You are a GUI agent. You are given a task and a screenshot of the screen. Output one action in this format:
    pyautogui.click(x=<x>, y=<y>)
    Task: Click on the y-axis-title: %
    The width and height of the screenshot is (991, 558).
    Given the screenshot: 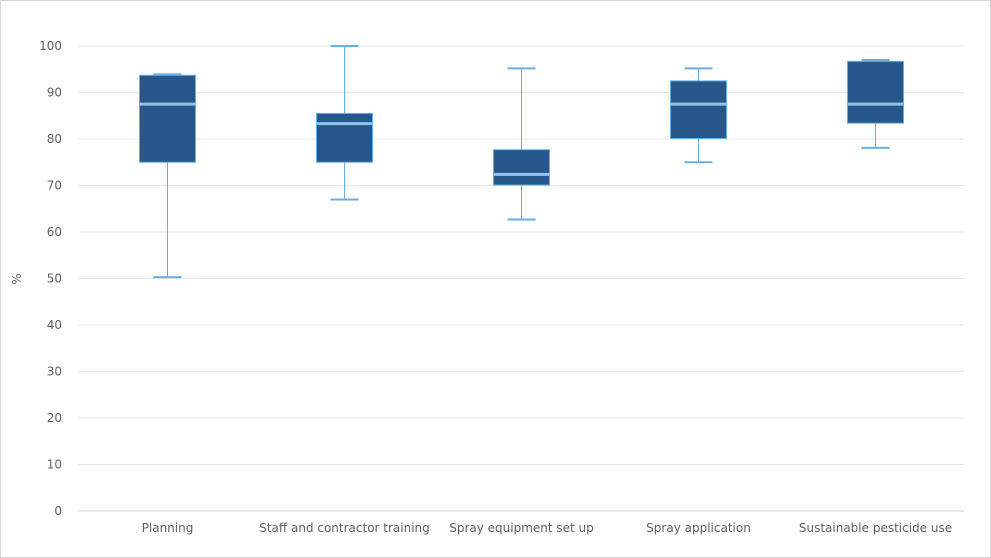 What is the action you would take?
    pyautogui.click(x=17, y=278)
    